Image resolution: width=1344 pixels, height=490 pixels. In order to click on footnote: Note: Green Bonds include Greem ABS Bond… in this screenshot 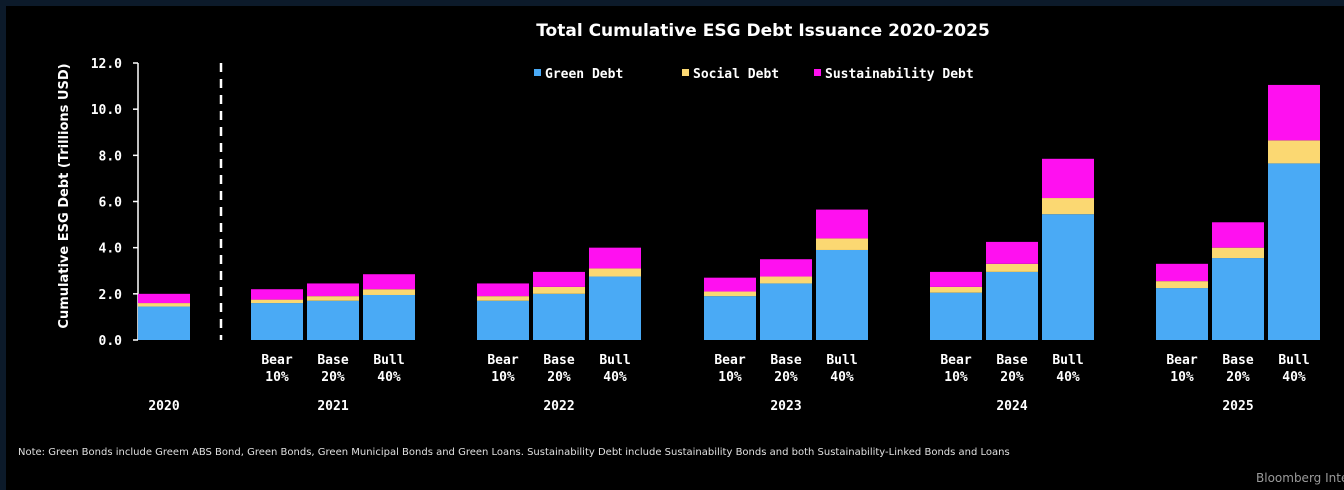, I will do `click(514, 452)`.